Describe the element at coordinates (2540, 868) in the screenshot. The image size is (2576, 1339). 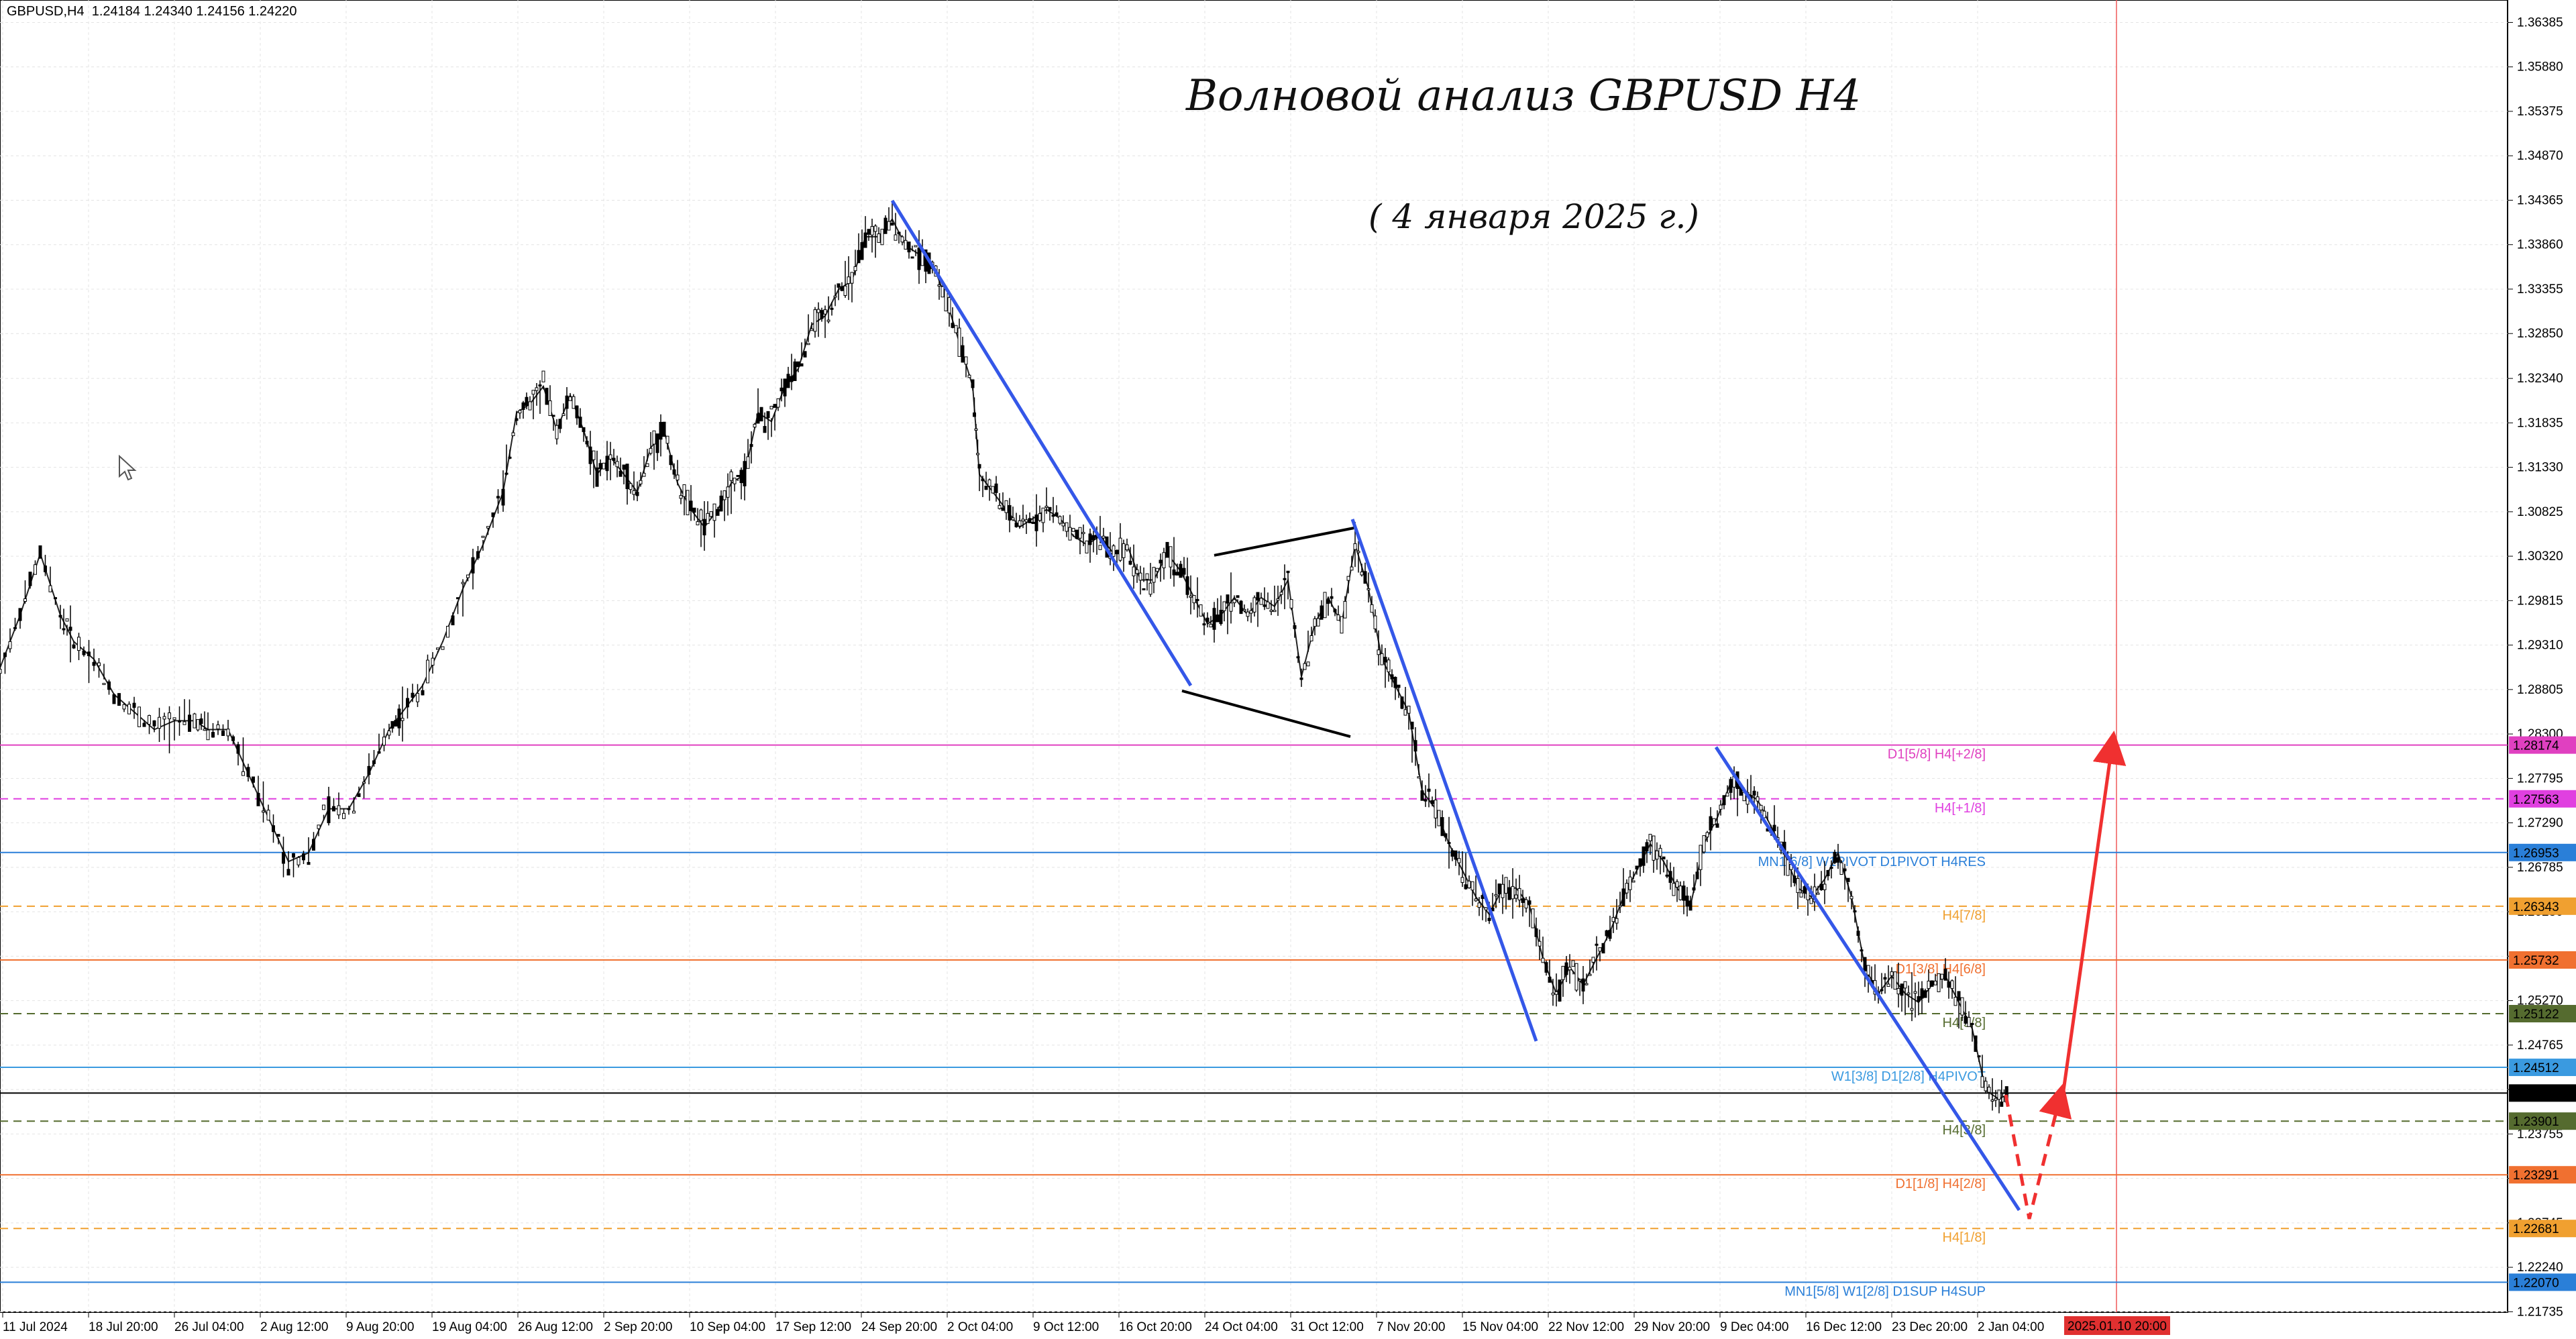
I see `price-tick-label: 1.26785` at that location.